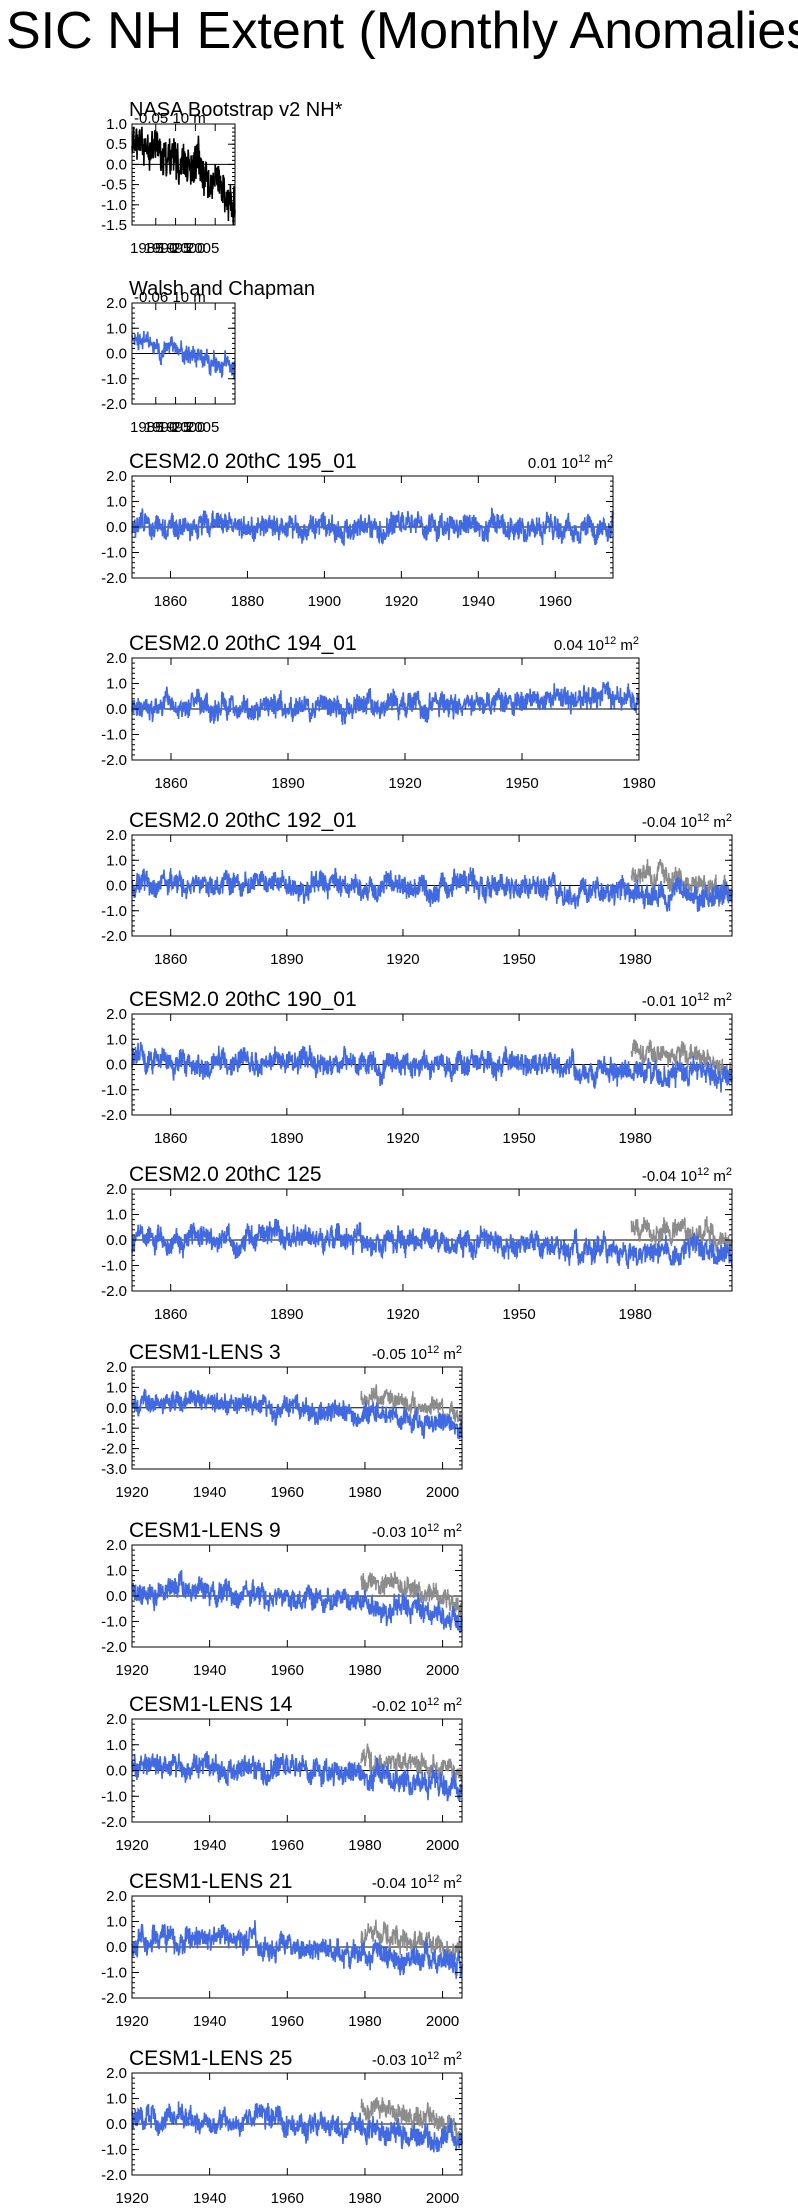  I want to click on trend-label: -0.05 1012 m2, so click(417, 1353).